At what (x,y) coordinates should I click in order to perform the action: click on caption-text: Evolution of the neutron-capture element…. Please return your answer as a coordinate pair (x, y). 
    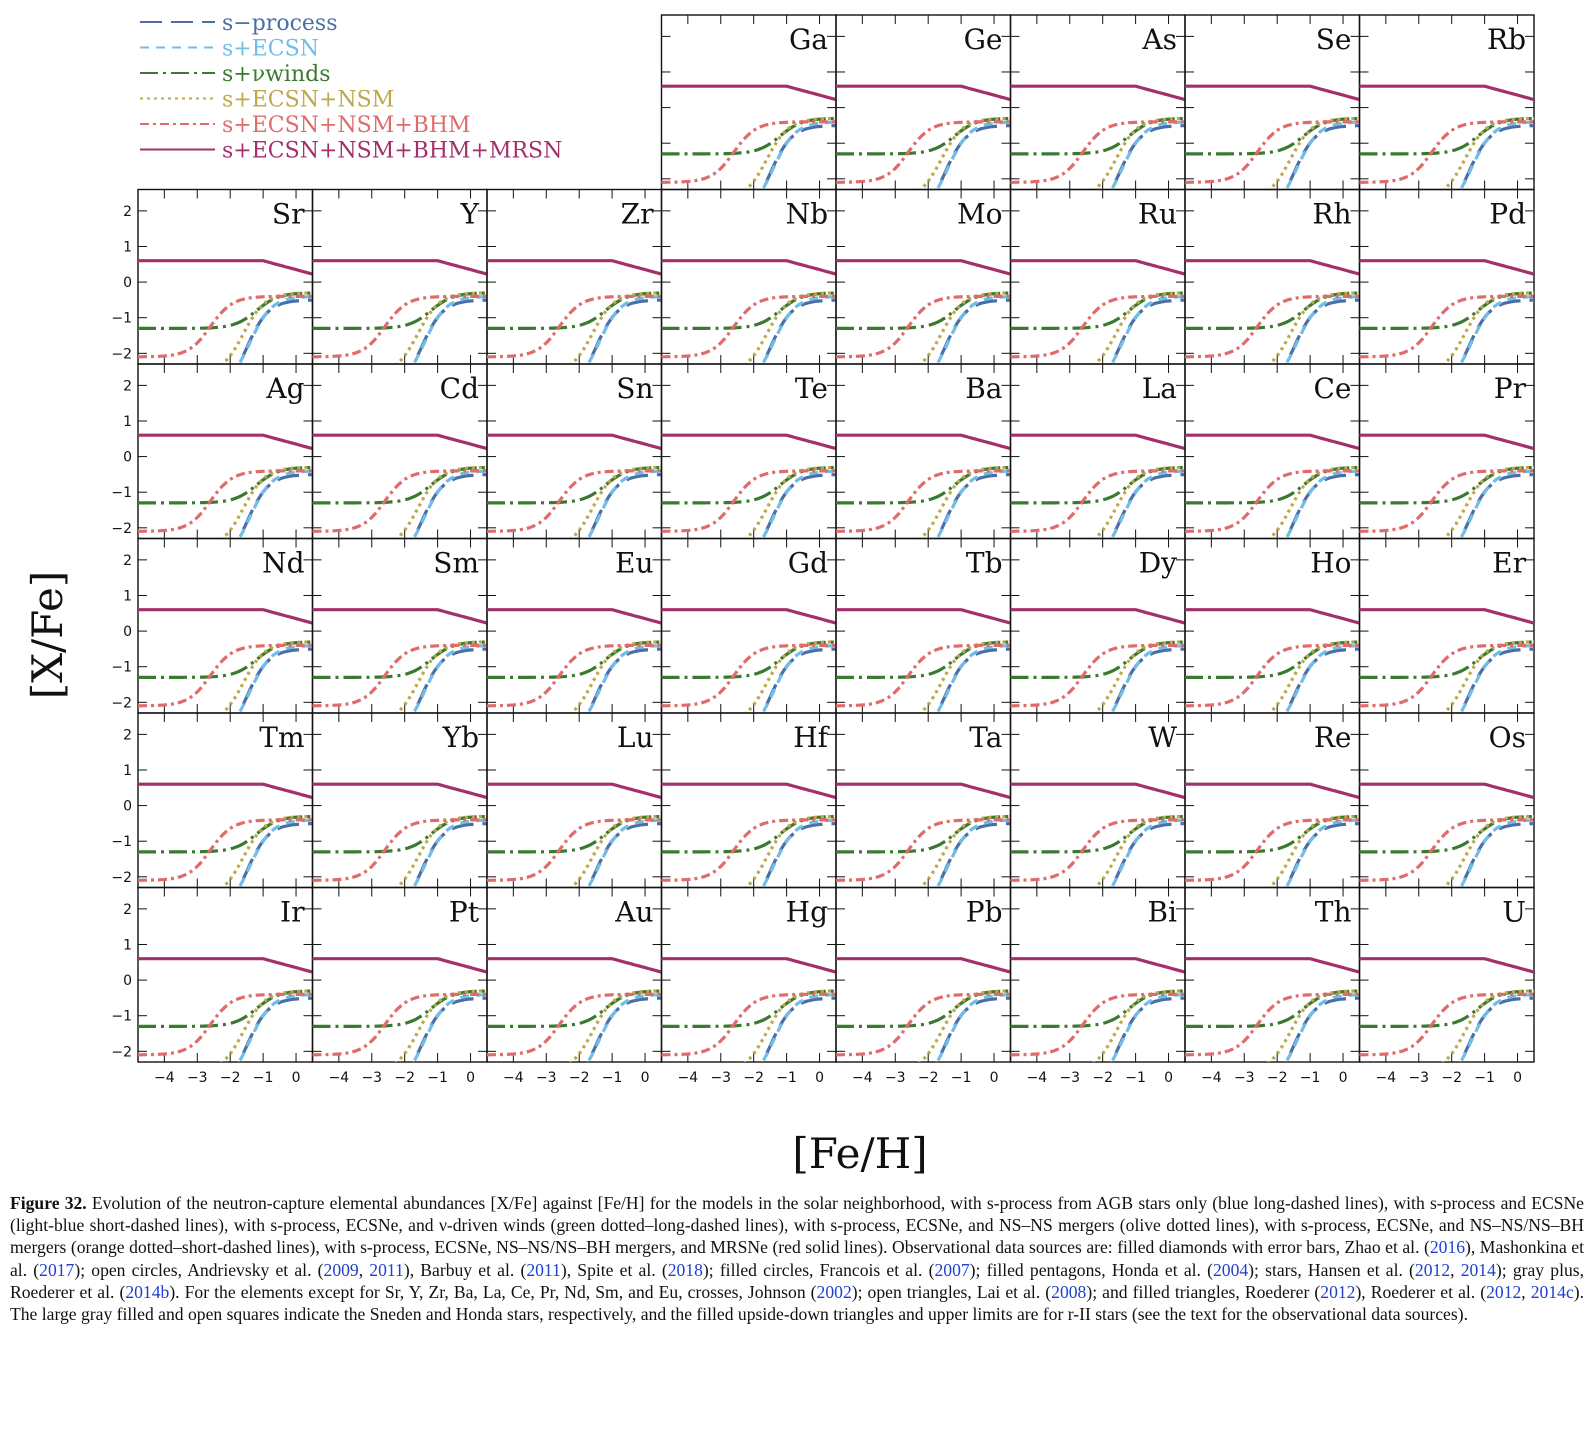
    Looking at the image, I should click on (797, 1225).